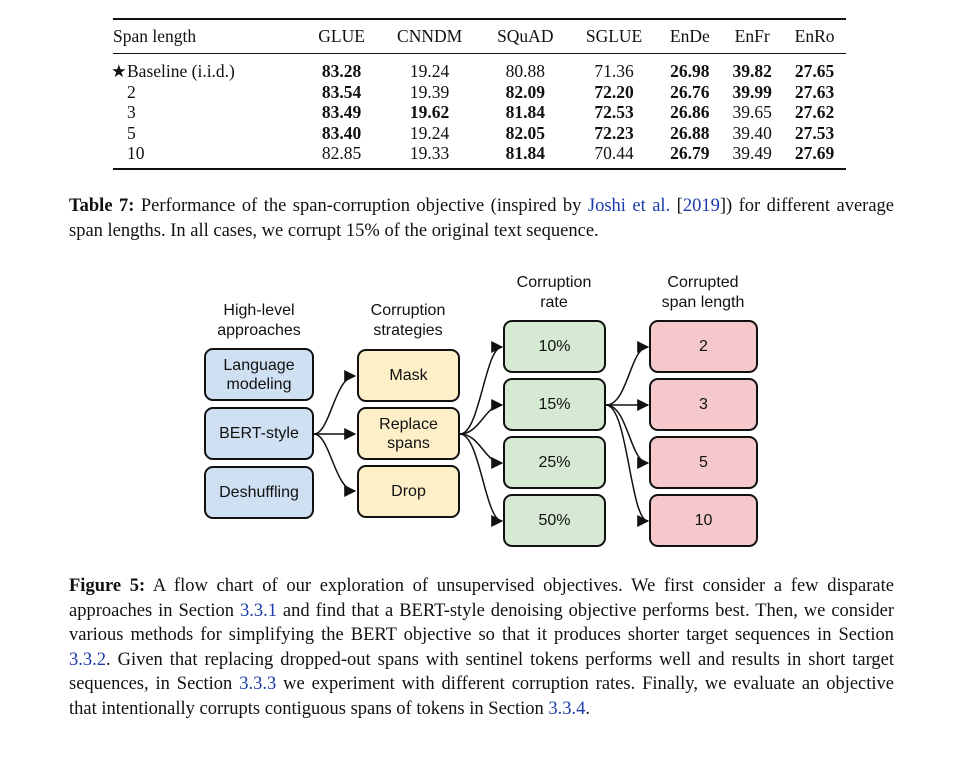 The image size is (958, 765). Describe the element at coordinates (723, 206) in the screenshot. I see `citation-bracket: ]` at that location.